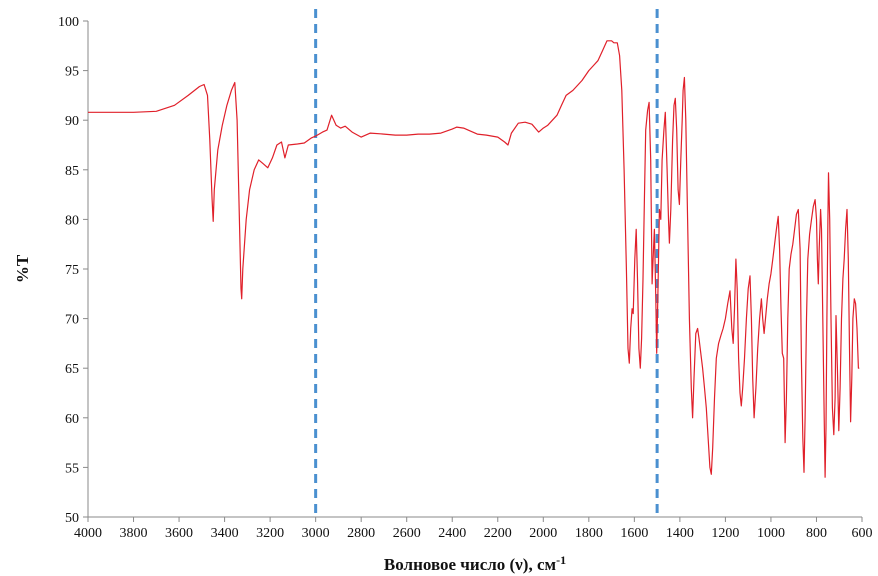 The width and height of the screenshot is (878, 576). What do you see at coordinates (68, 22) in the screenshot?
I see `y-tick-label: 100` at bounding box center [68, 22].